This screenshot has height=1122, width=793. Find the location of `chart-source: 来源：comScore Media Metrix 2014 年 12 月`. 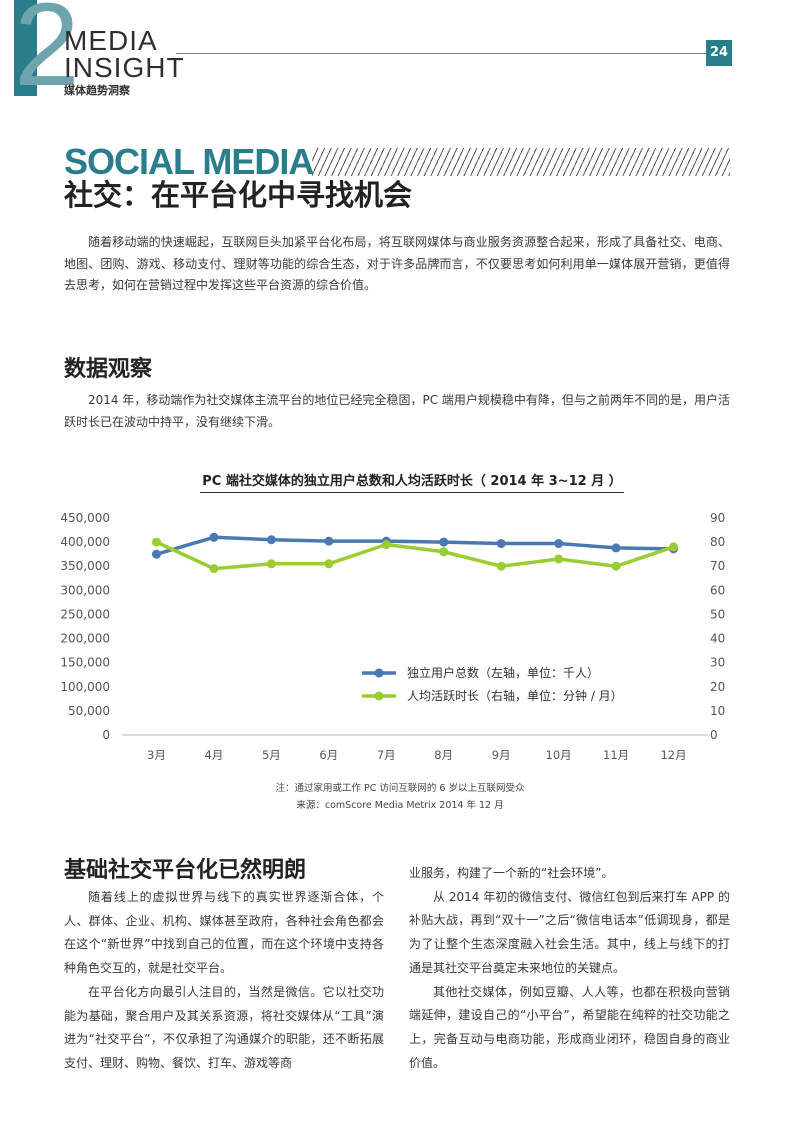

chart-source: 来源：comScore Media Metrix 2014 年 12 月 is located at coordinates (400, 805).